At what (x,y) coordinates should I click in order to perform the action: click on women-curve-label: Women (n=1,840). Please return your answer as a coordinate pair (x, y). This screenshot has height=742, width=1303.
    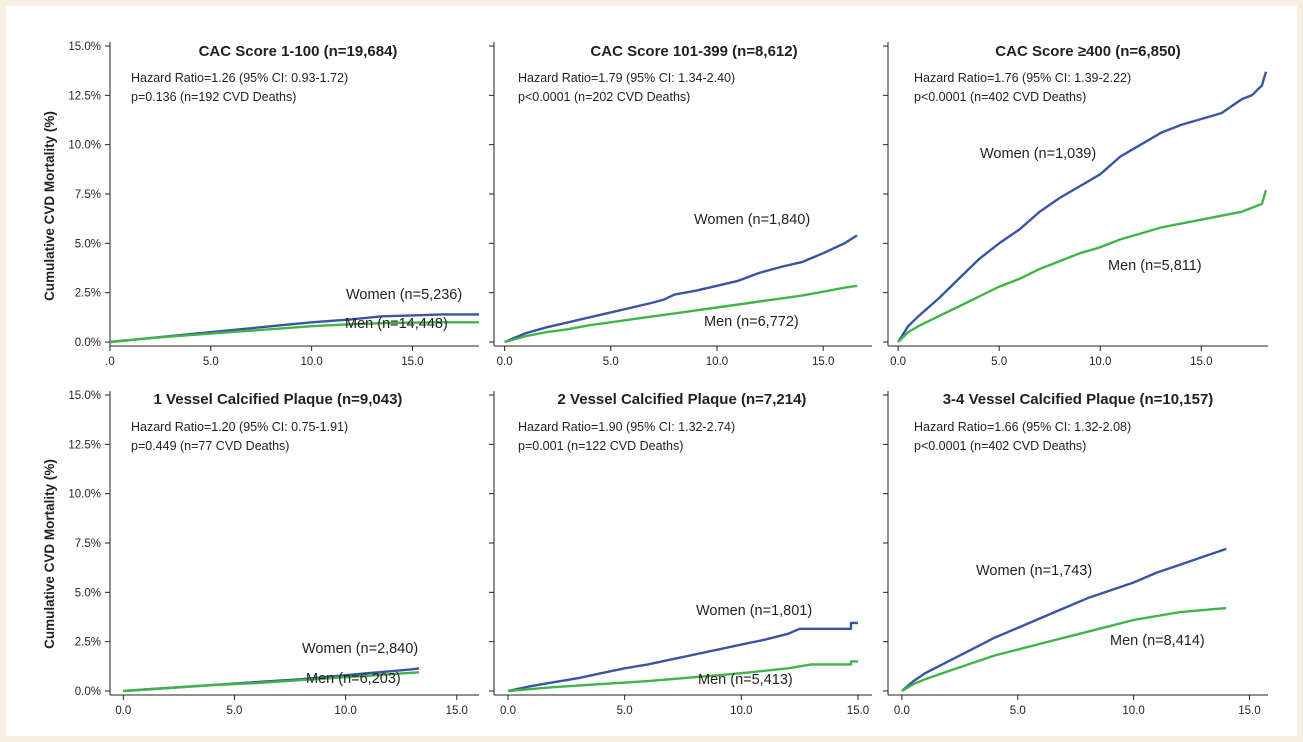
    Looking at the image, I should click on (752, 220).